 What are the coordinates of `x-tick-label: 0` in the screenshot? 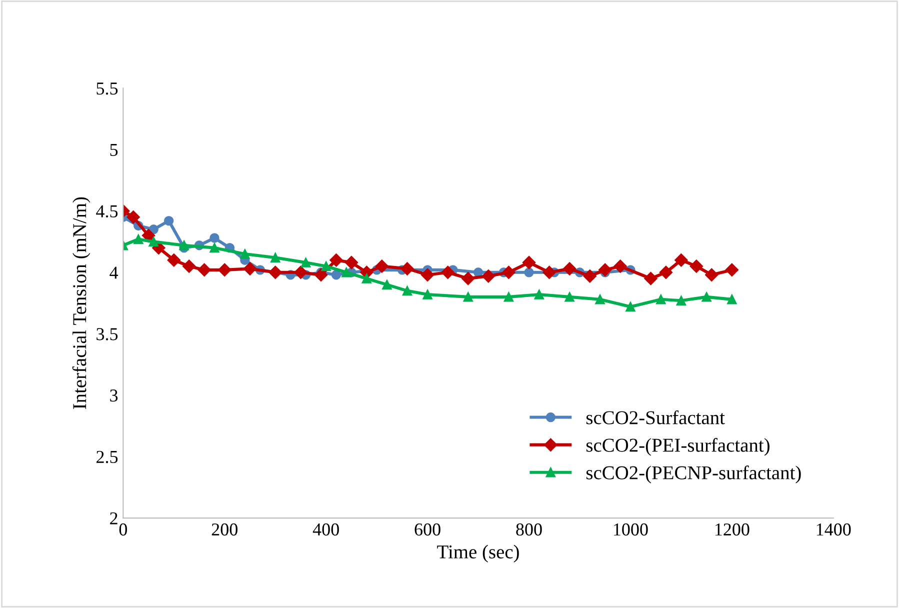 It's located at (123, 529).